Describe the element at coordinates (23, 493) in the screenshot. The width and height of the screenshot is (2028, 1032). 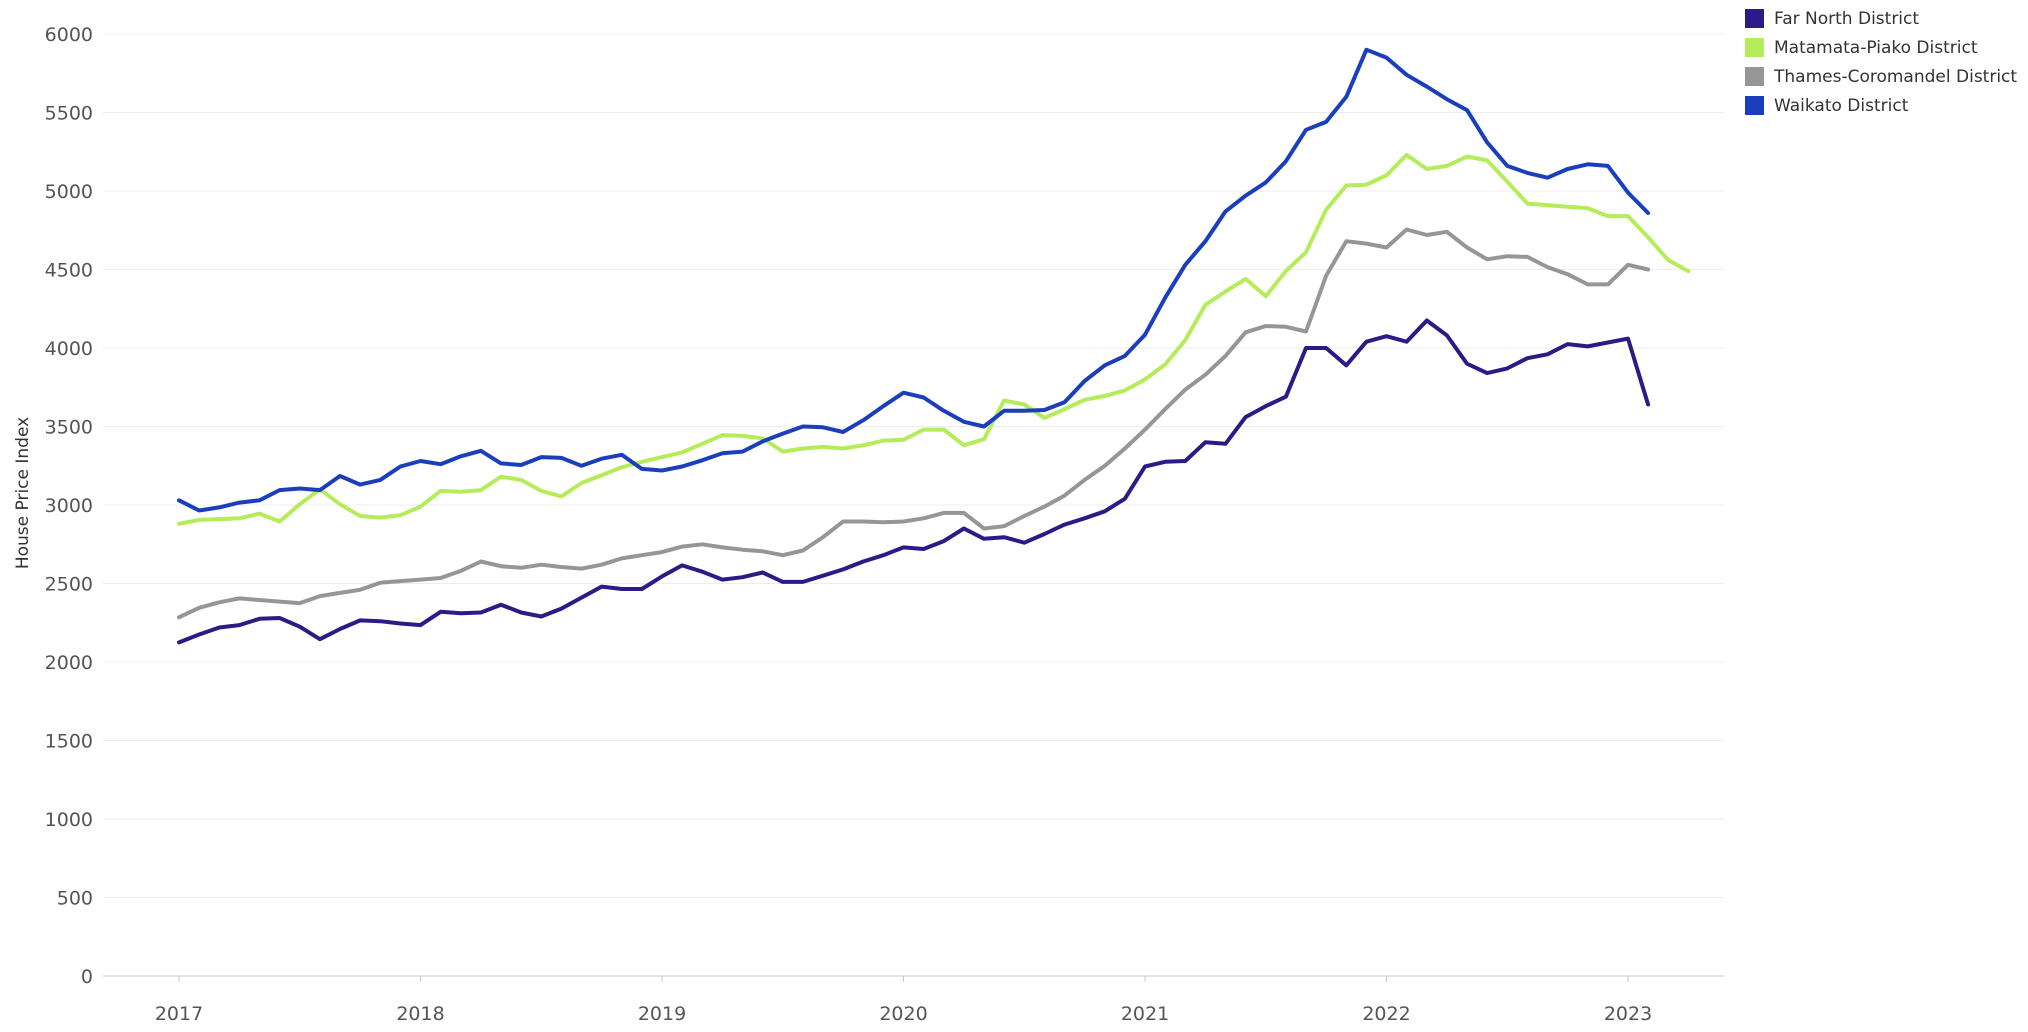
I see `y-axis-title: House Price Index` at that location.